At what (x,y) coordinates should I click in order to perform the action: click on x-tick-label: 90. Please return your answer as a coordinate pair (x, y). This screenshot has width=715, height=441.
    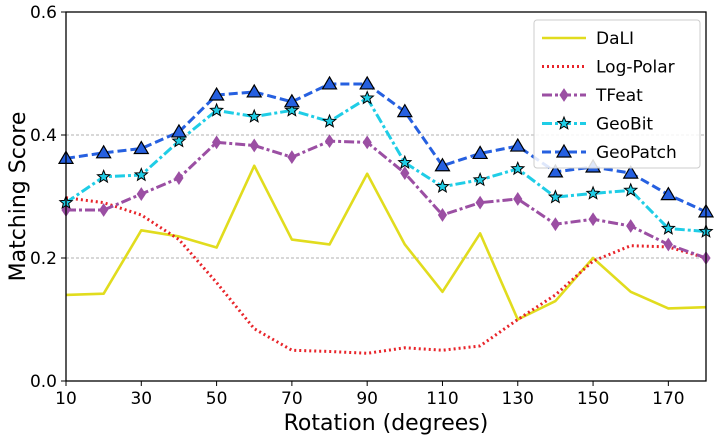
    Looking at the image, I should click on (367, 399).